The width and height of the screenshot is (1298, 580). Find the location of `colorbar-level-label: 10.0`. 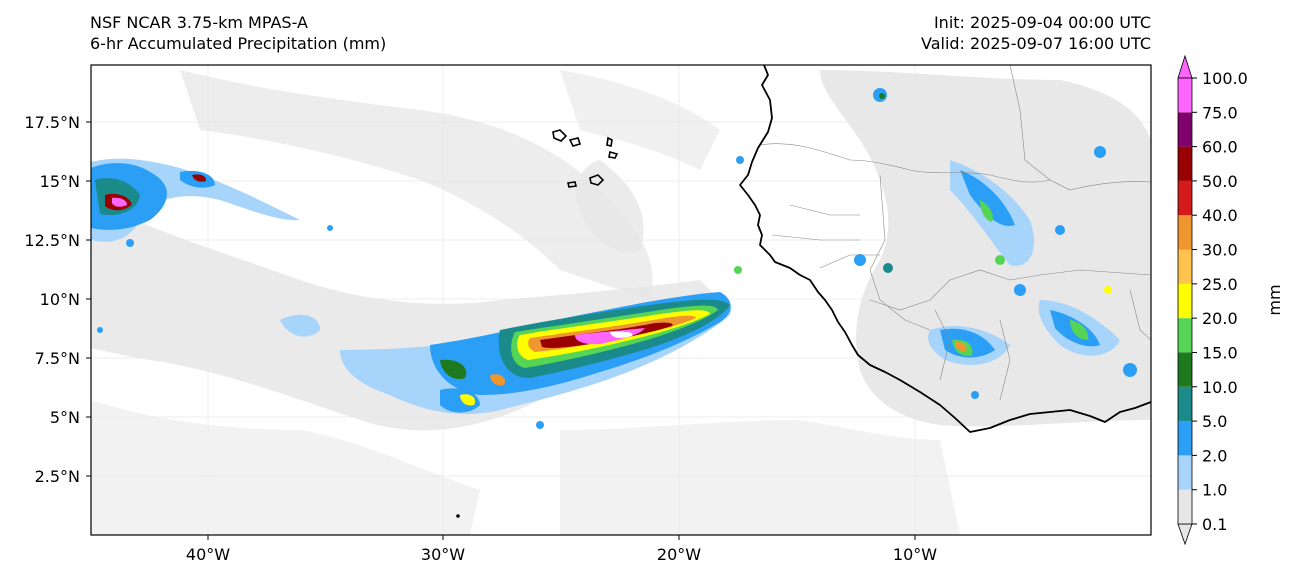

colorbar-level-label: 10.0 is located at coordinates (1220, 387).